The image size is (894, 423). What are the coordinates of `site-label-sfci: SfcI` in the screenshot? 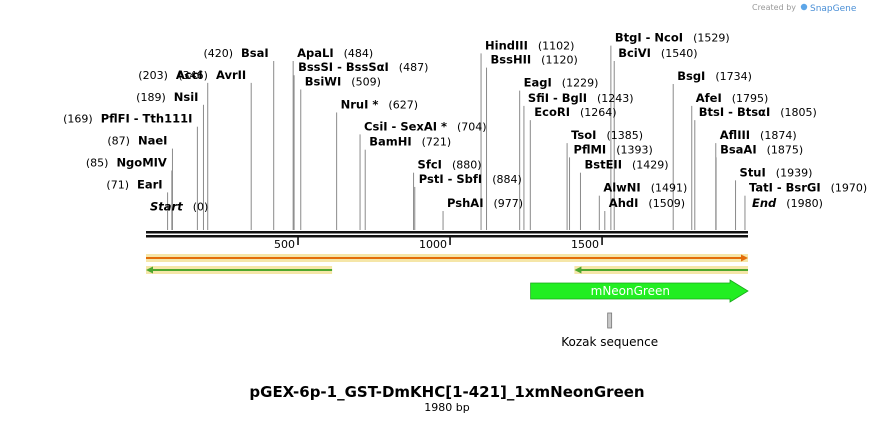 It's located at (430, 165).